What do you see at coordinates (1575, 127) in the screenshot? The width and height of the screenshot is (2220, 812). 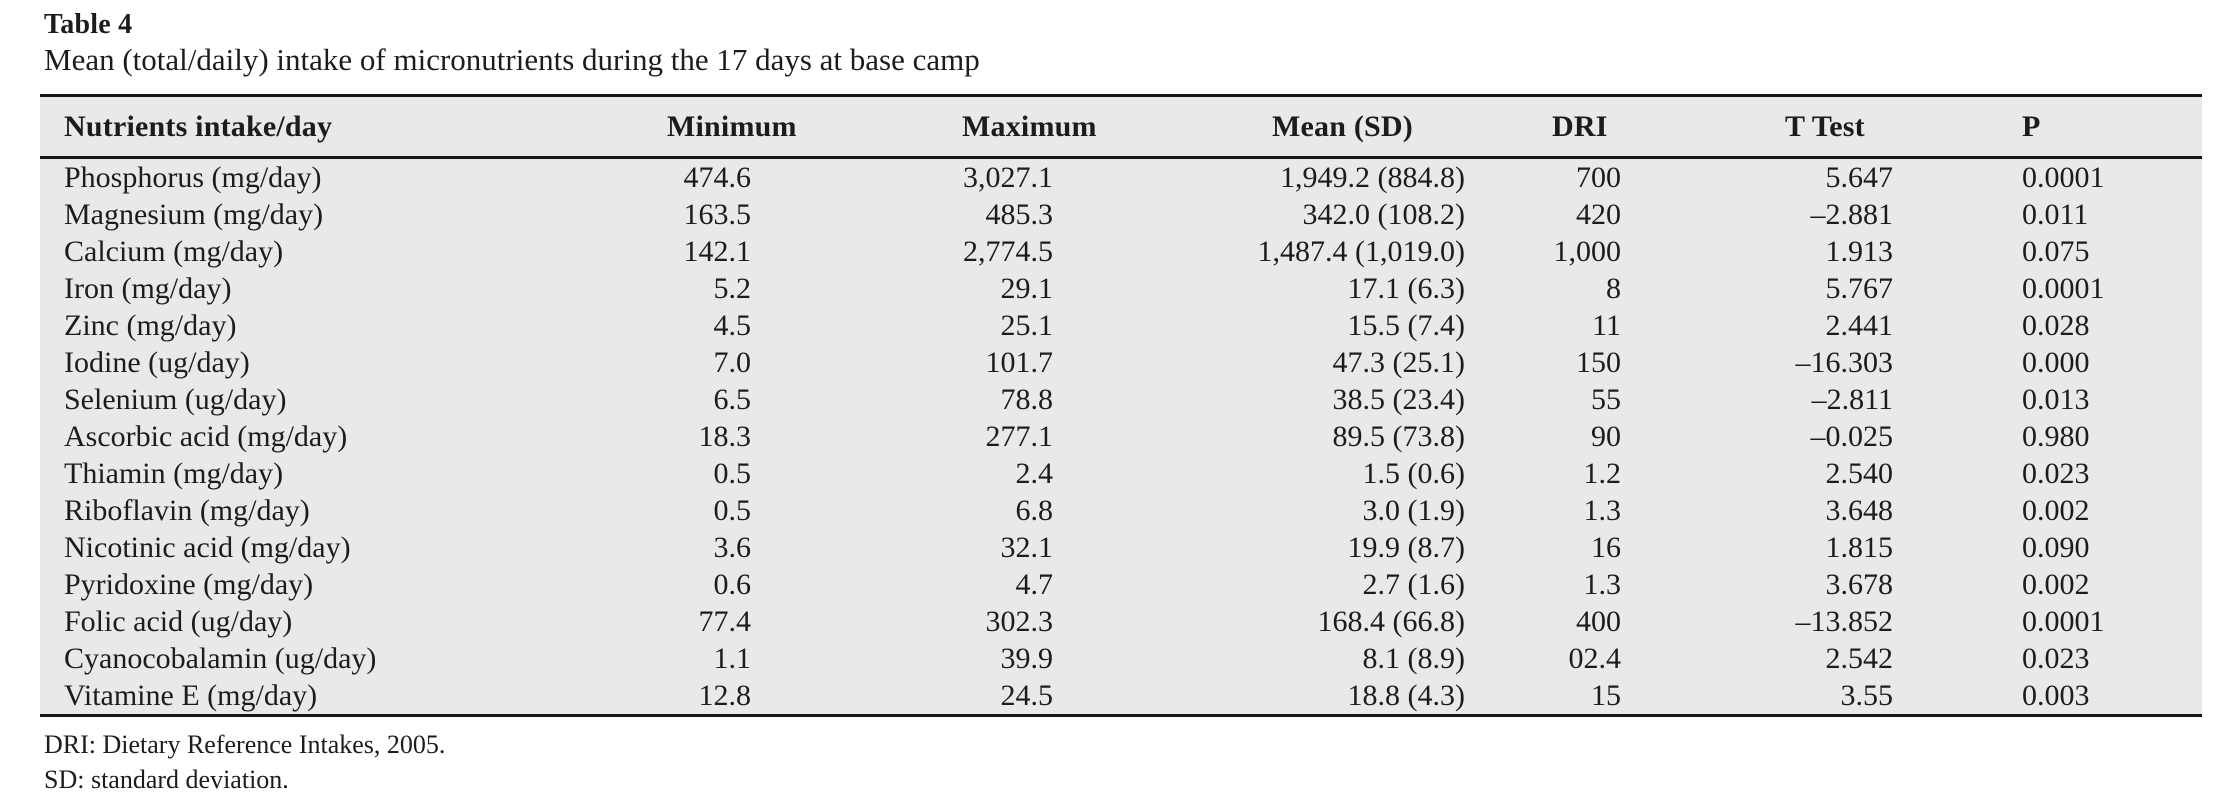 I see `column-header-dri: DRI` at bounding box center [1575, 127].